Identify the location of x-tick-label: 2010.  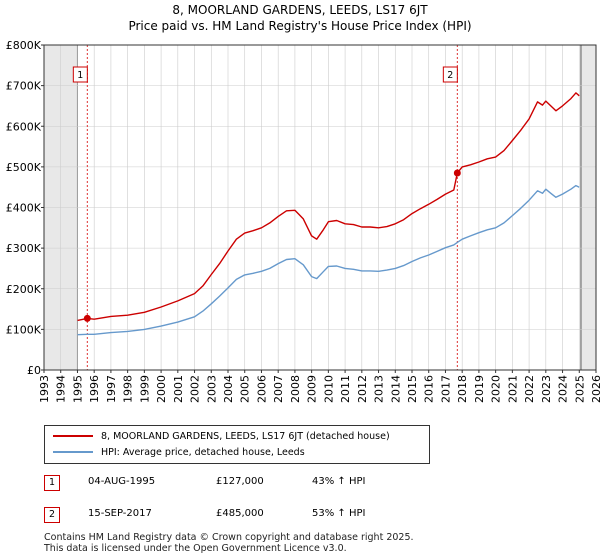
(328, 389).